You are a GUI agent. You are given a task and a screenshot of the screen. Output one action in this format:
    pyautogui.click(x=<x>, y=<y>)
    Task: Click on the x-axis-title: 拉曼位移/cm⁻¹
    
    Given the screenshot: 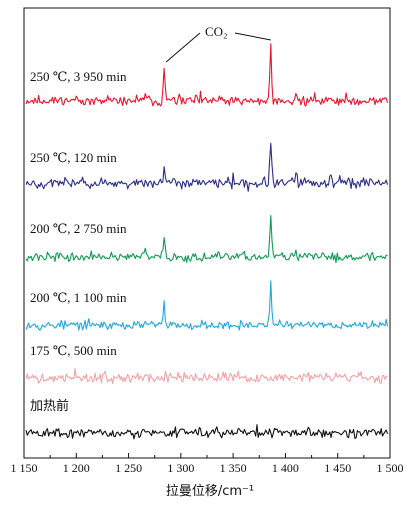 What is the action you would take?
    pyautogui.click(x=210, y=491)
    